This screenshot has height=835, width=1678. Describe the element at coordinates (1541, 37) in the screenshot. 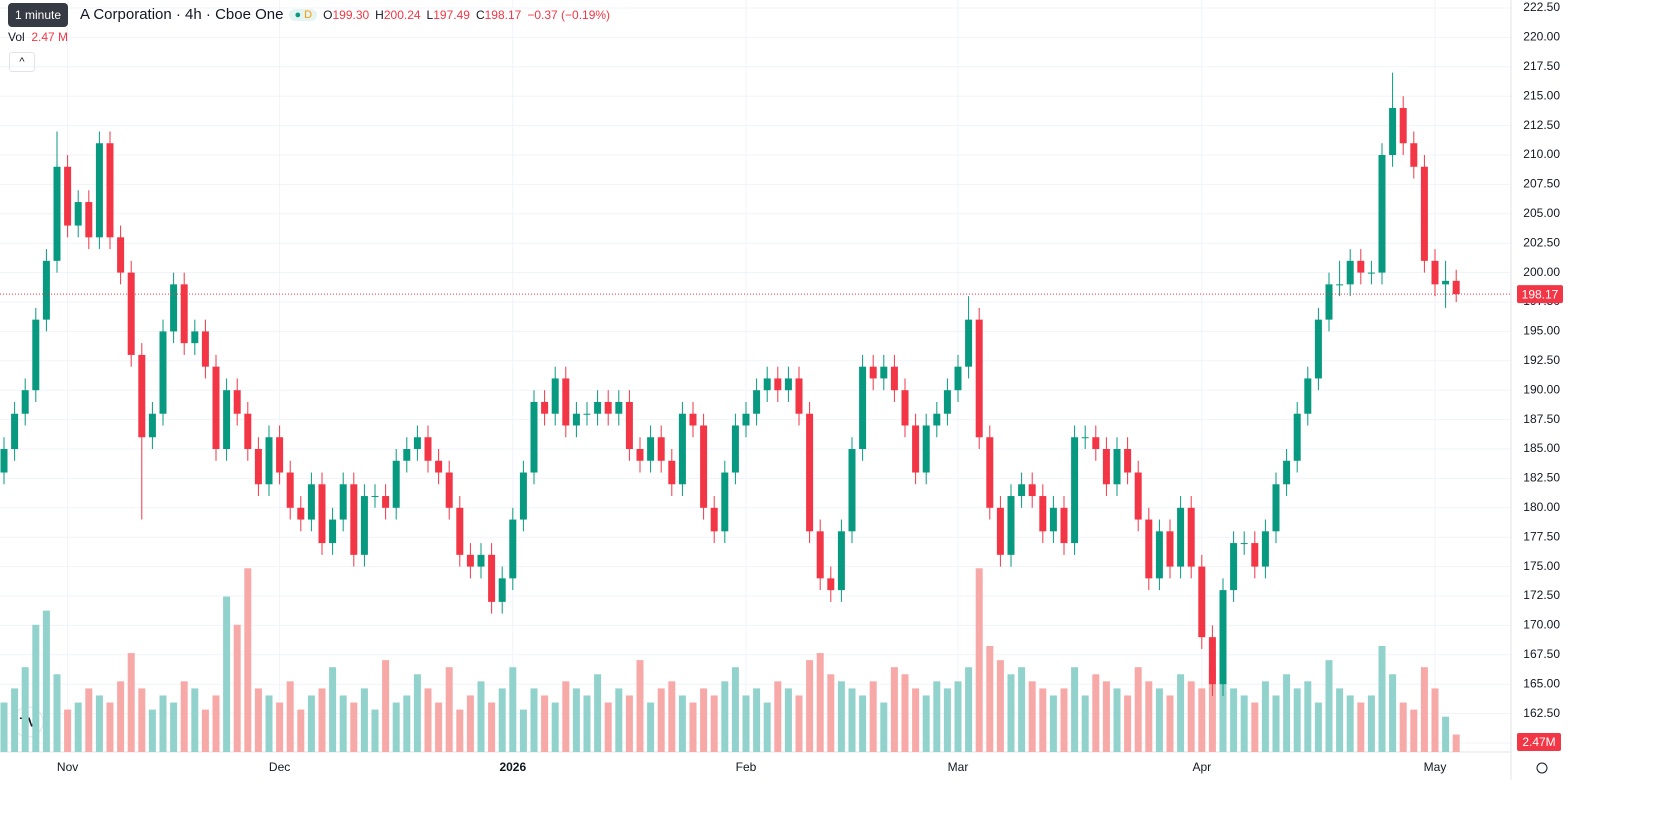

I see `y-tick-label: 220.00` at that location.